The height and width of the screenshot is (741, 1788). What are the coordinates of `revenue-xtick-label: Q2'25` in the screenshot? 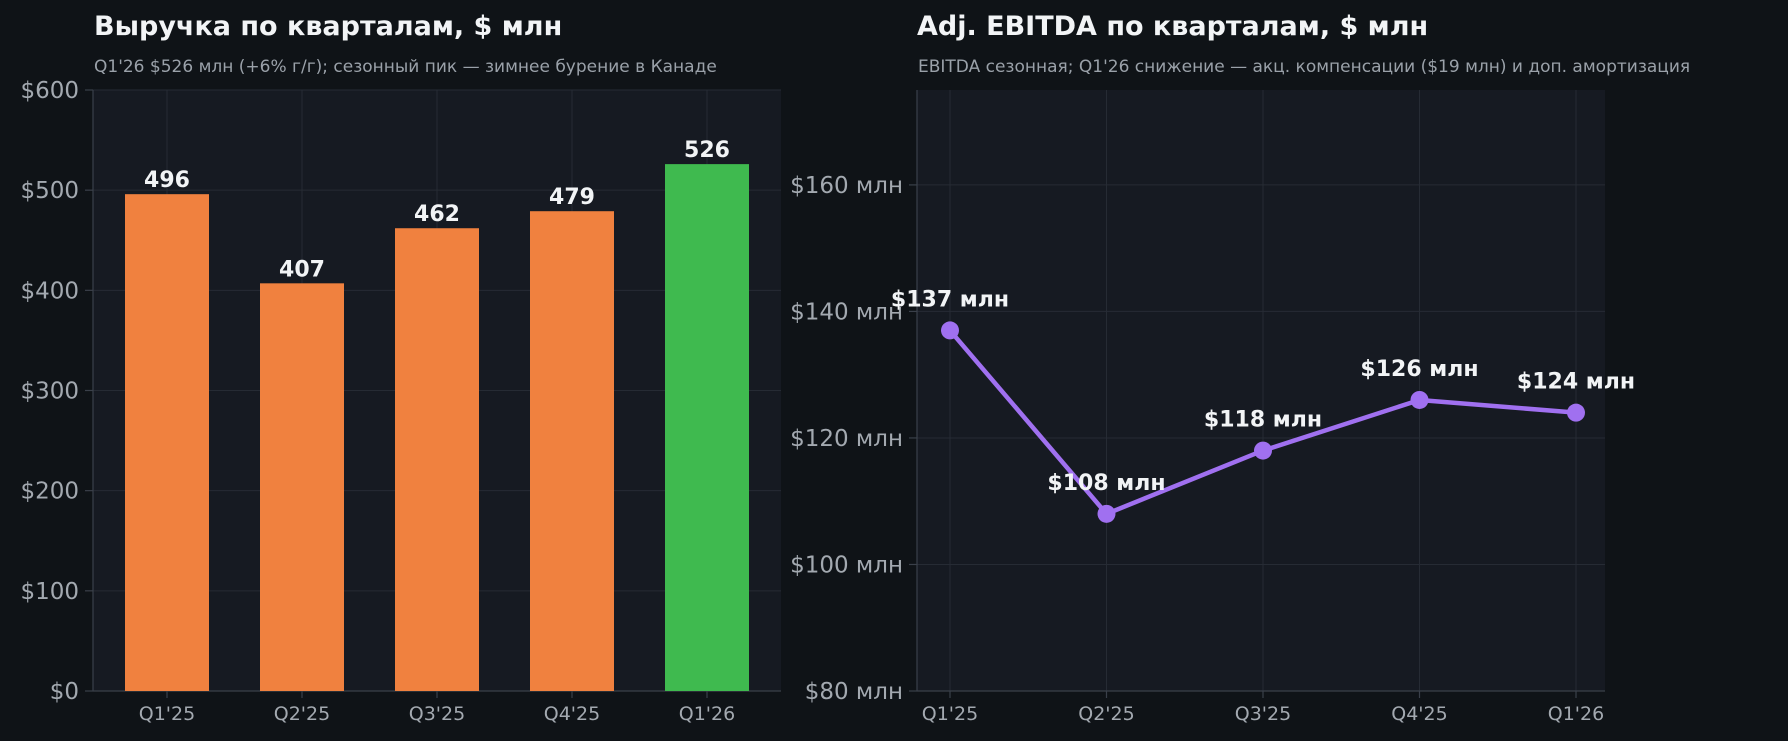 It's located at (302, 714).